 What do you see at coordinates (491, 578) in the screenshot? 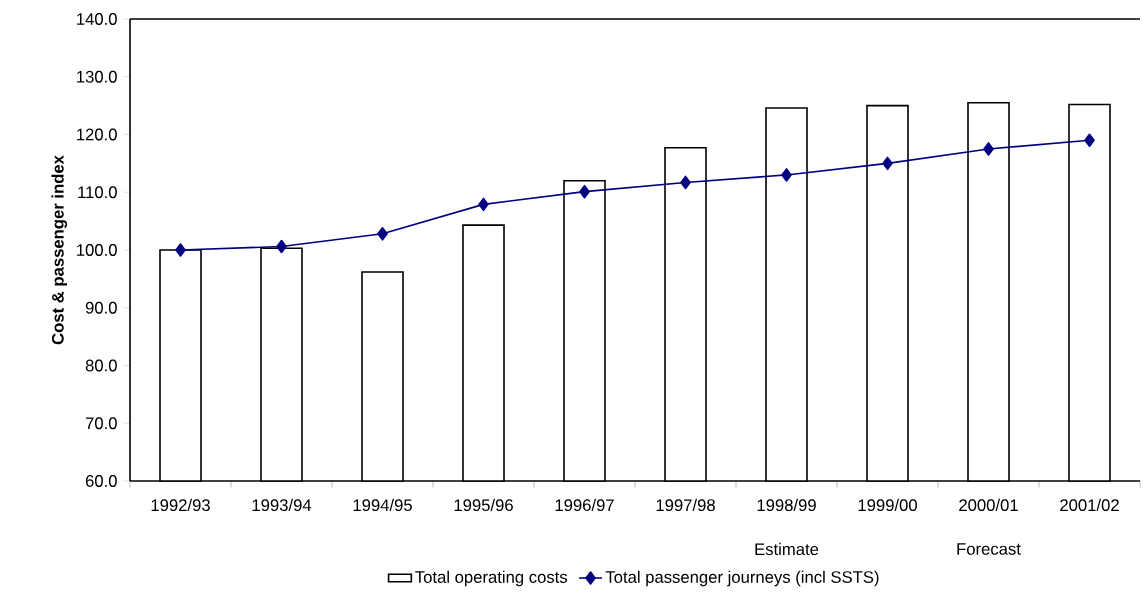
I see `legend-label: Total operating costs` at bounding box center [491, 578].